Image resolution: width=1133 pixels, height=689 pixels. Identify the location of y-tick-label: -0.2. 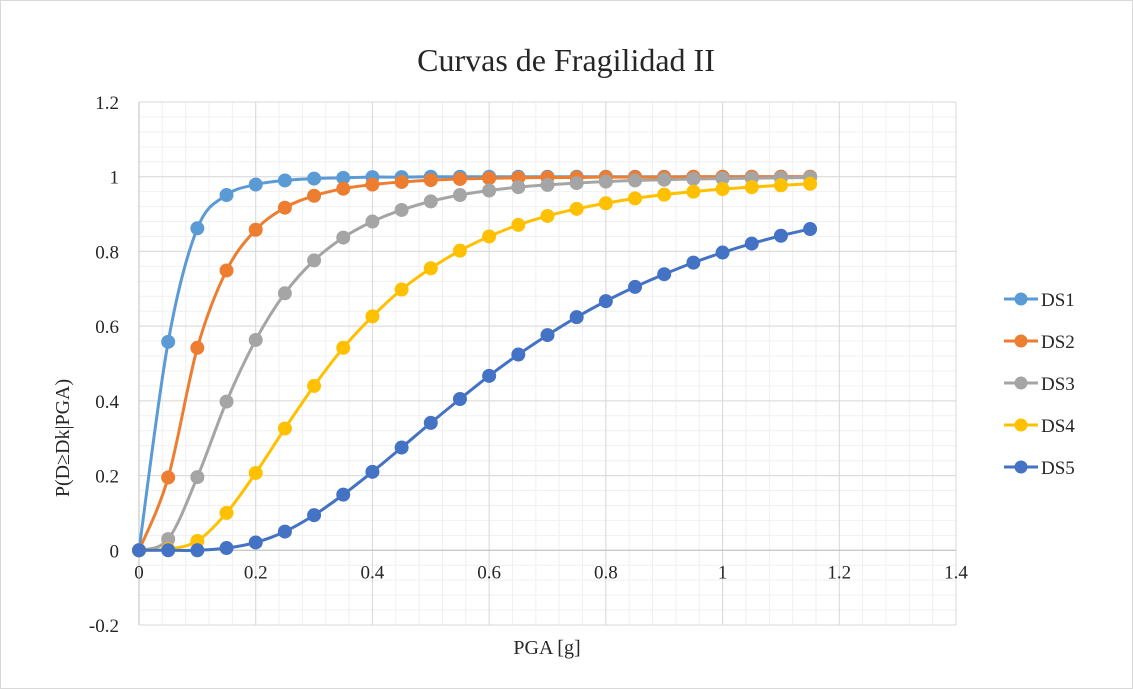
(104, 626).